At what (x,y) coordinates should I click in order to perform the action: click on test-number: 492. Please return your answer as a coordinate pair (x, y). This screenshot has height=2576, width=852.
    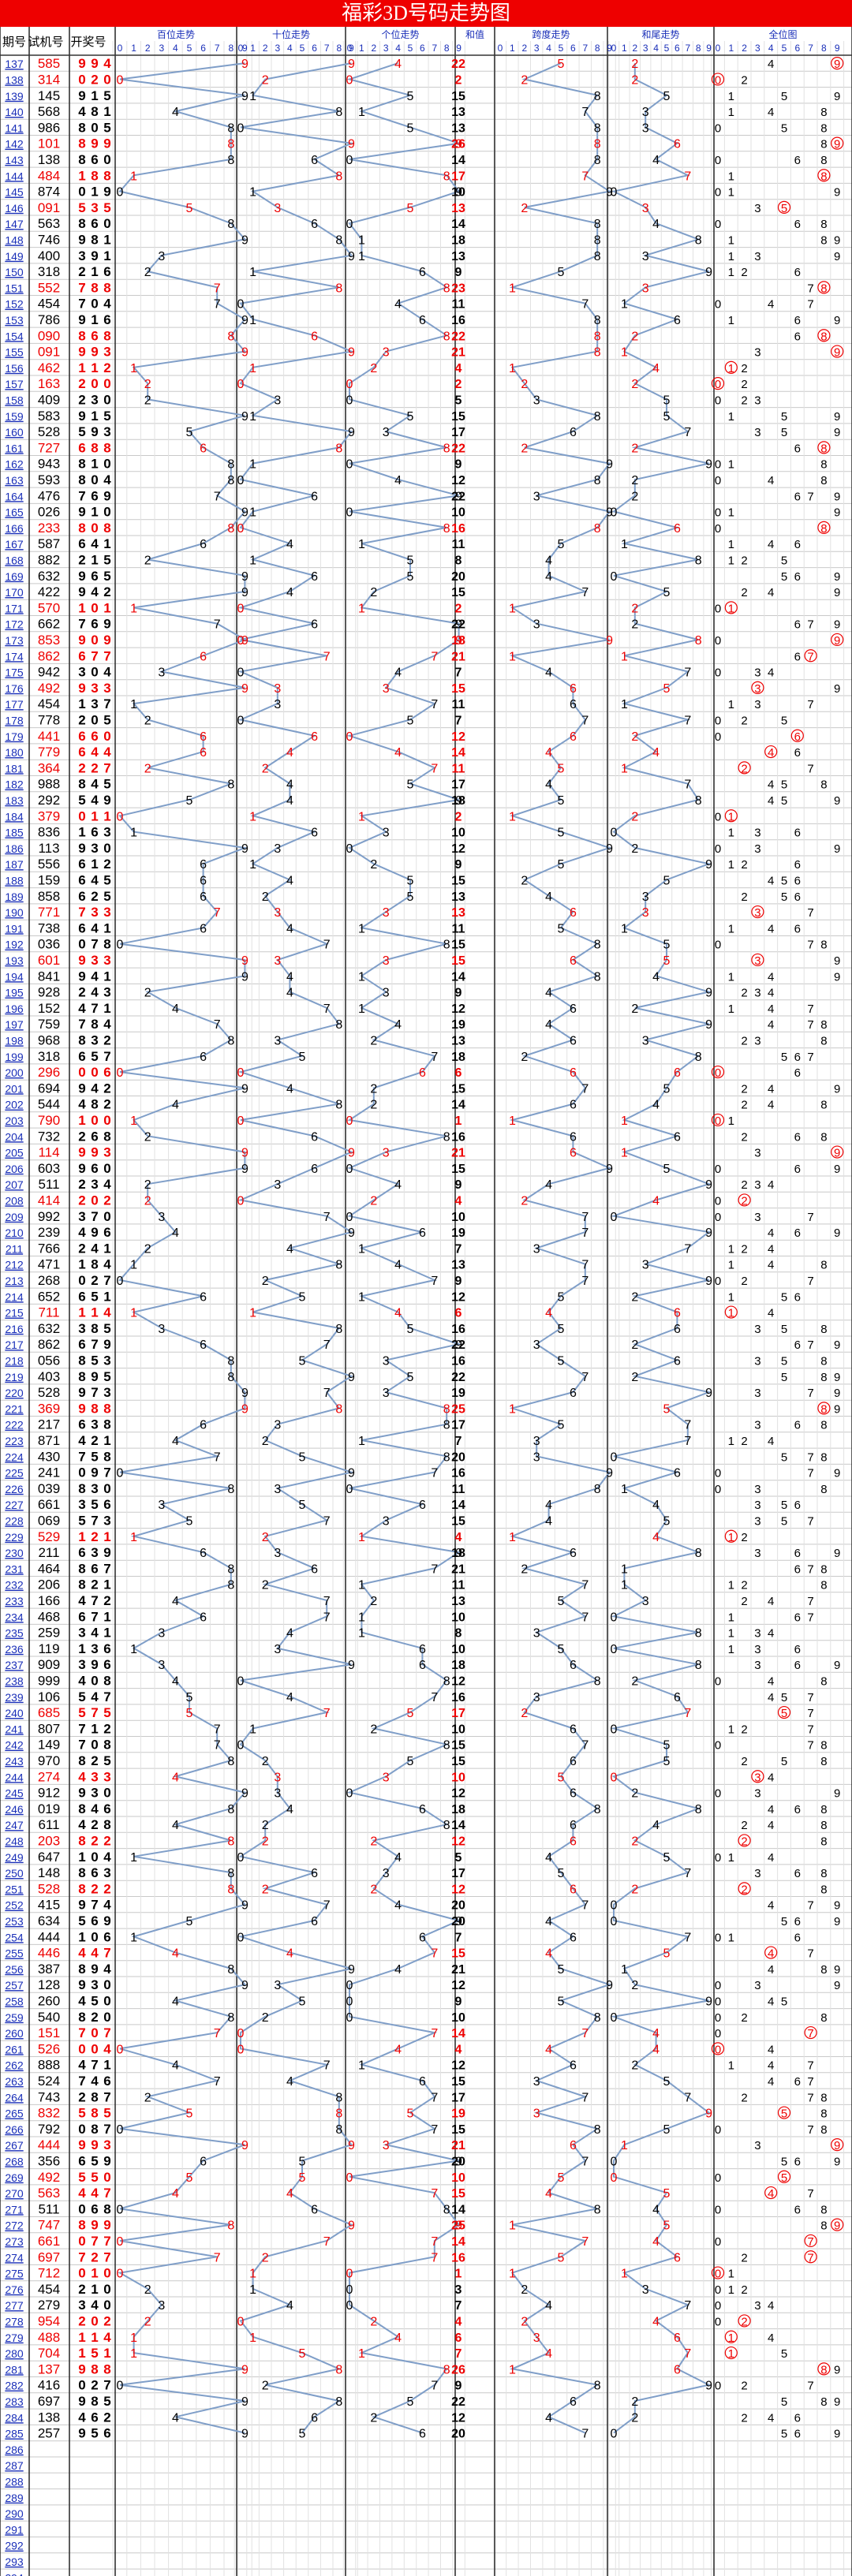
    Looking at the image, I should click on (49, 688).